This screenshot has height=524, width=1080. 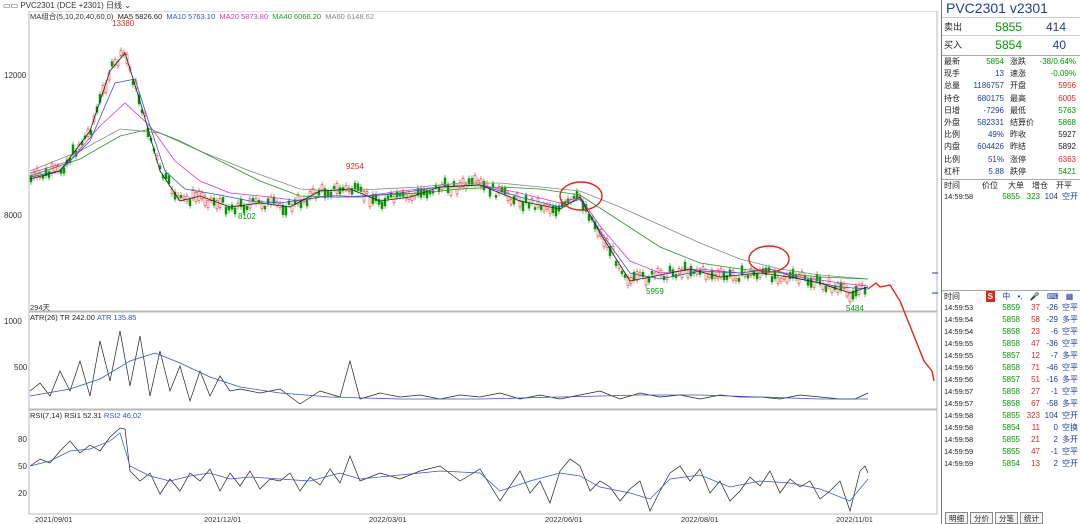 I want to click on tick-row: 14:59:54 5858 58 -29 多平, so click(x=1011, y=319).